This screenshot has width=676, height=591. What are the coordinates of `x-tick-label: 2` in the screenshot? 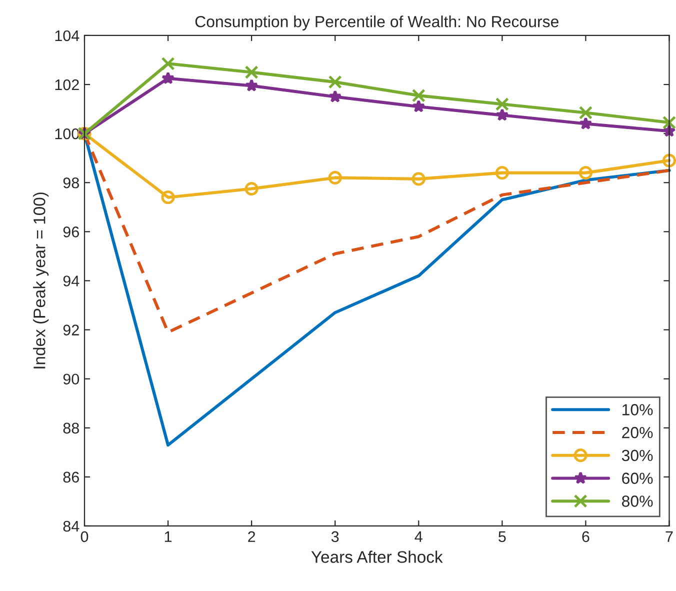 It's located at (252, 536).